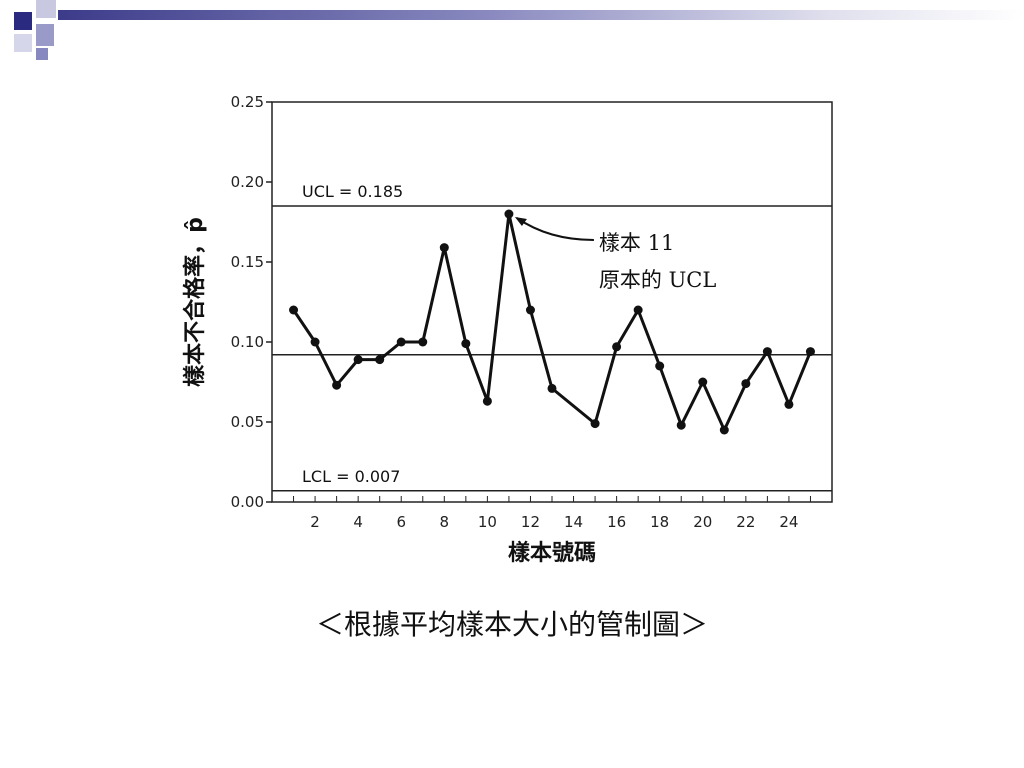 This screenshot has width=1024, height=768. Describe the element at coordinates (487, 522) in the screenshot. I see `x-tick-label: 10` at that location.